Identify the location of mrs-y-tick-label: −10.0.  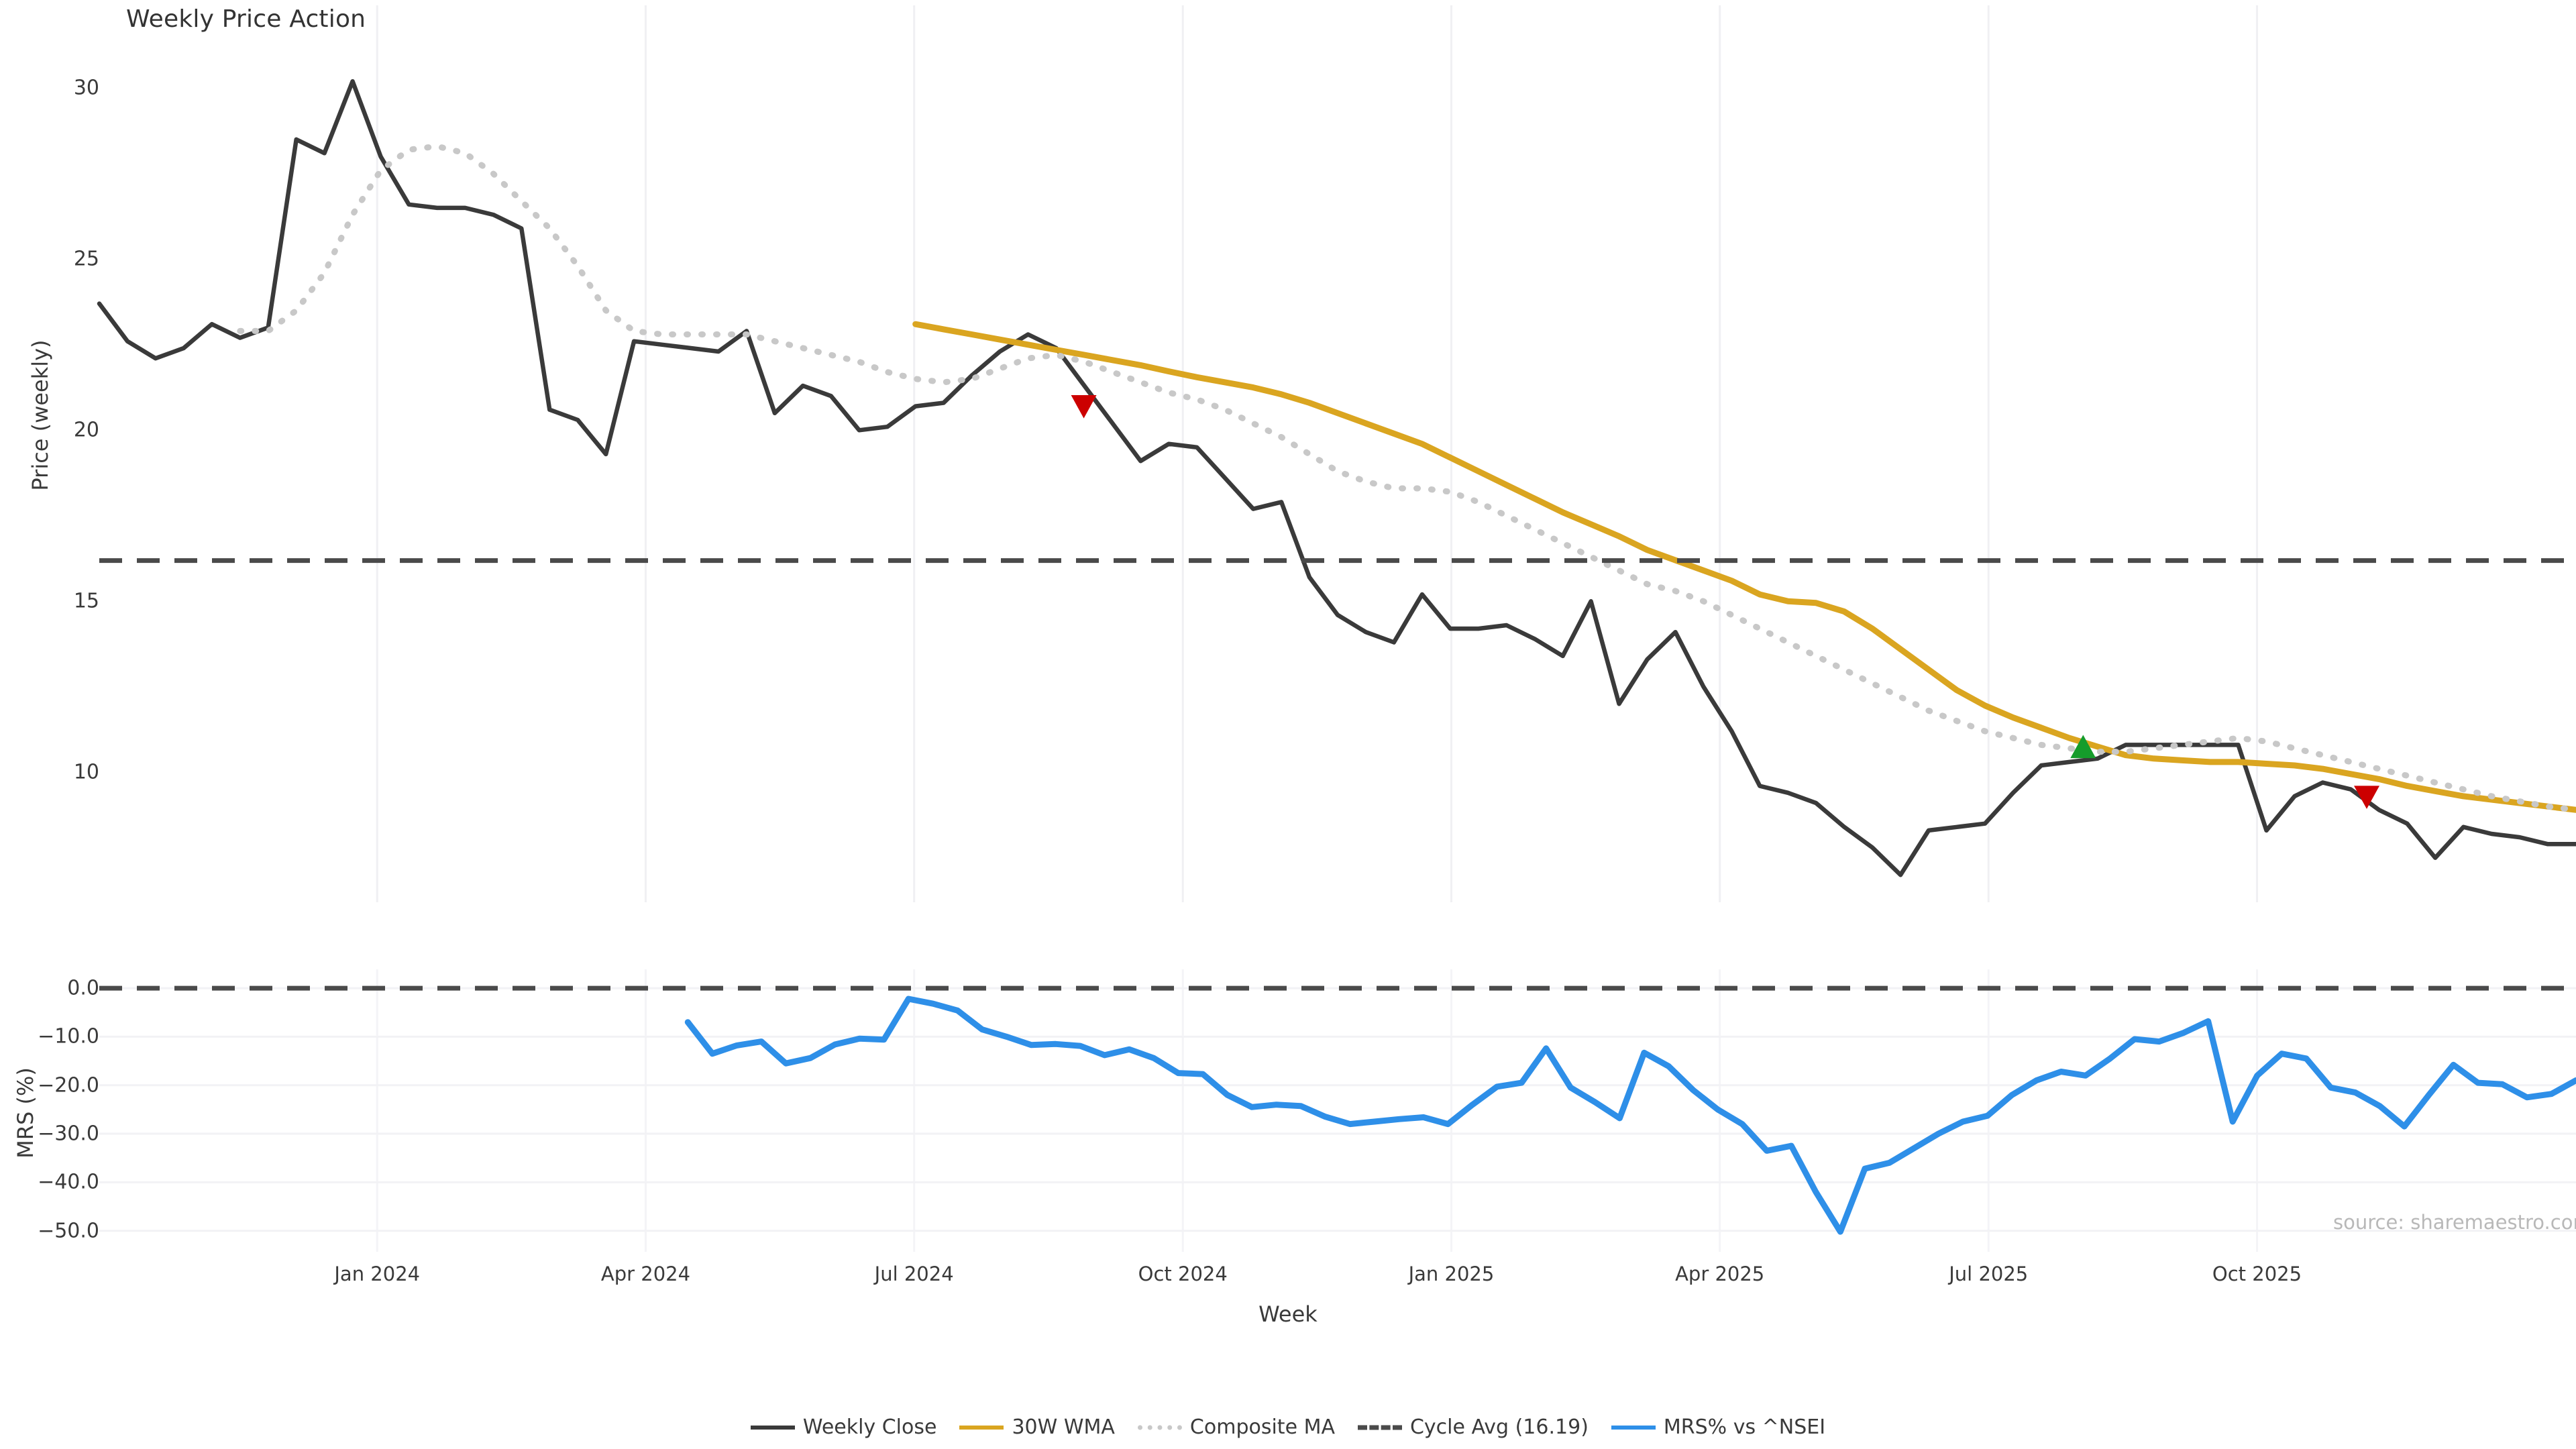
(68, 1036).